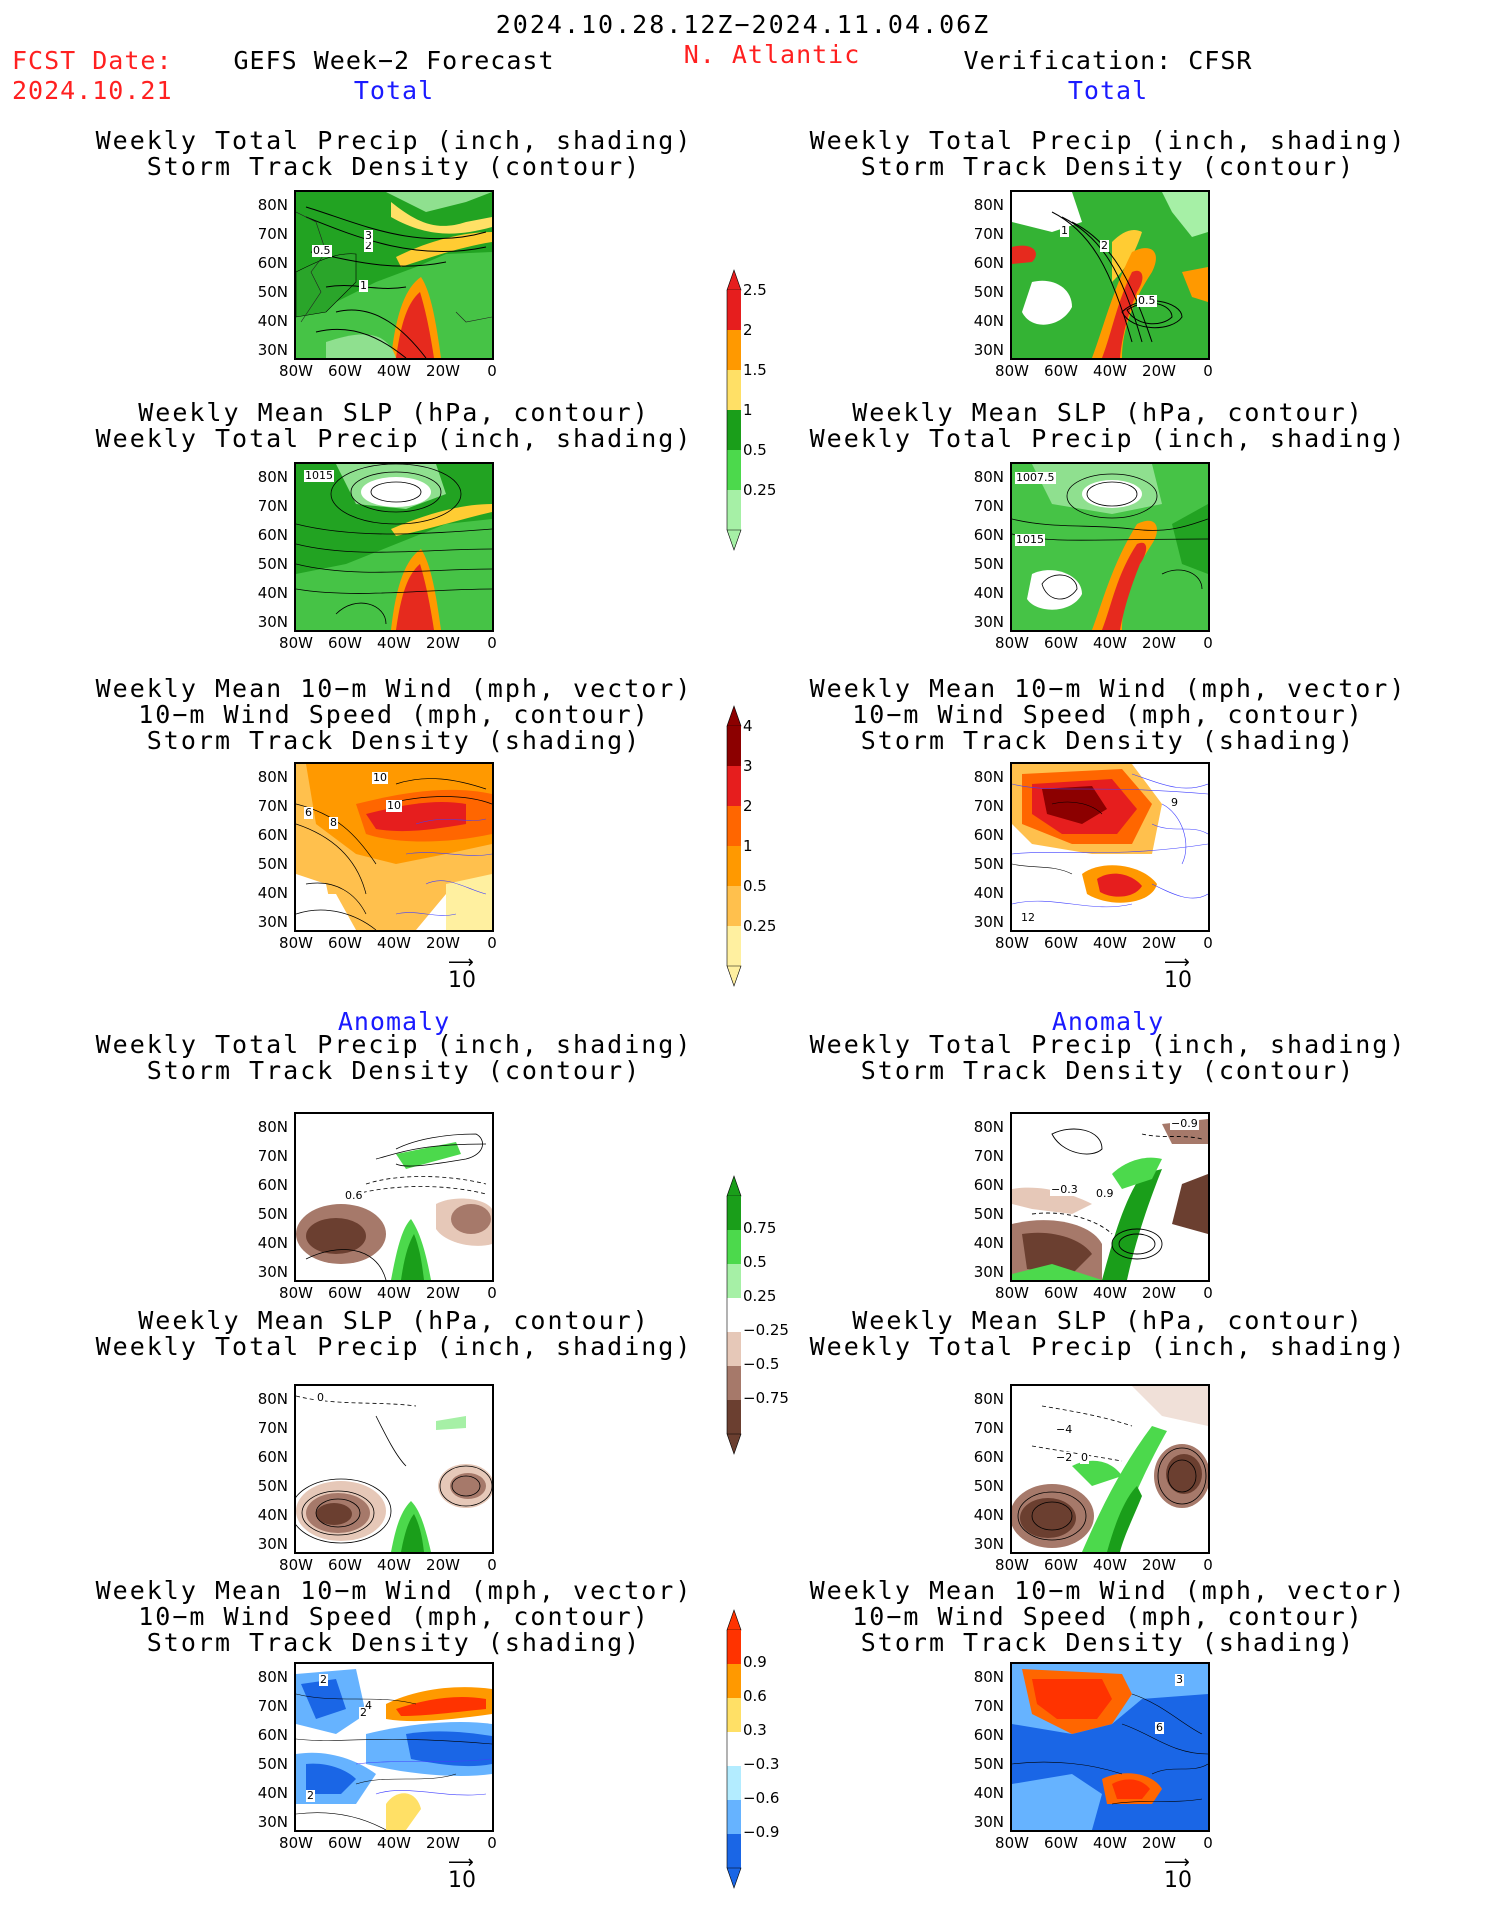 The image size is (1487, 1925). Describe the element at coordinates (1178, 980) in the screenshot. I see `vector-ref-label: 10` at that location.